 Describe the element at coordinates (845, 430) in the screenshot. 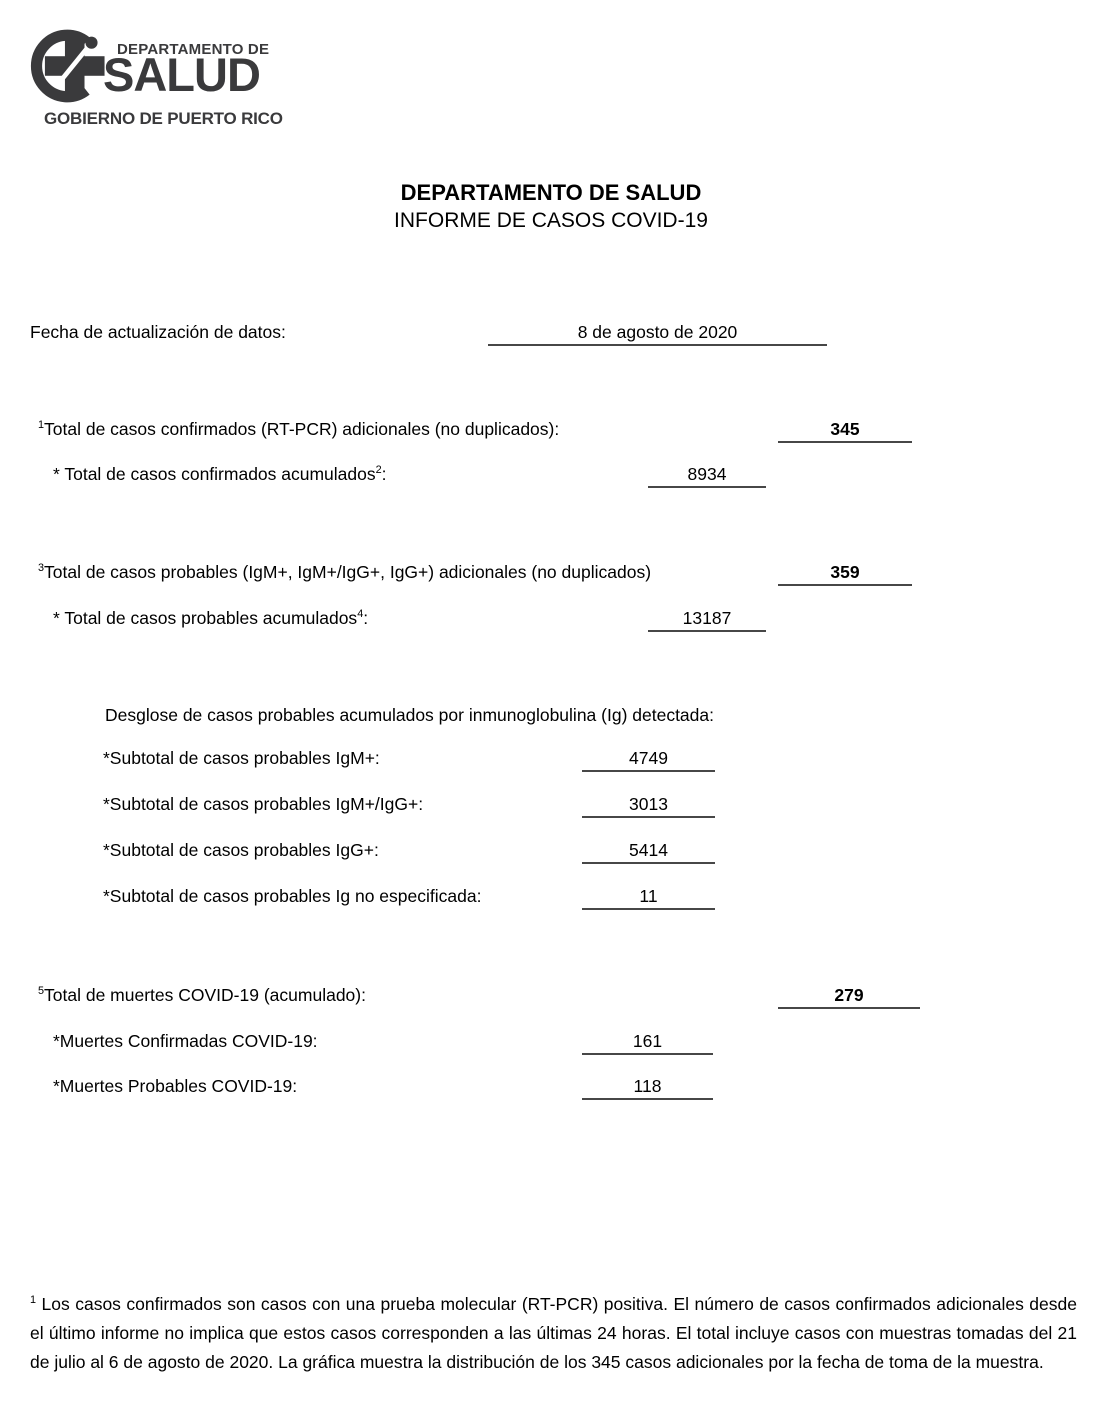

I see `confirmed-additional-value: 345` at that location.